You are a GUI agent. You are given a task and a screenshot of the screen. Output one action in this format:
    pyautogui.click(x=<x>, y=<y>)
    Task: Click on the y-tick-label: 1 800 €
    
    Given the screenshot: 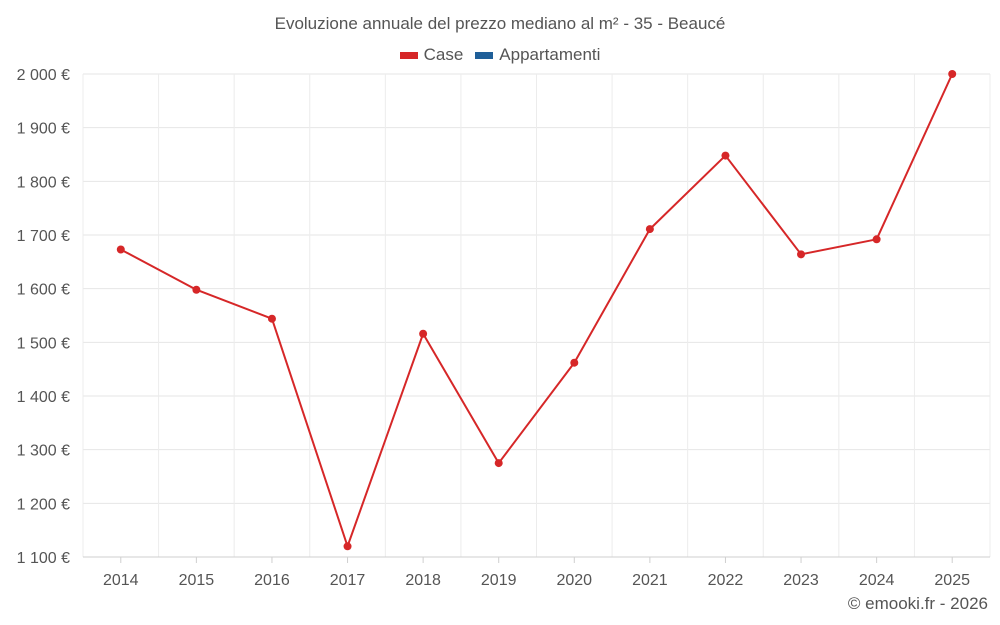 What is the action you would take?
    pyautogui.click(x=43, y=182)
    